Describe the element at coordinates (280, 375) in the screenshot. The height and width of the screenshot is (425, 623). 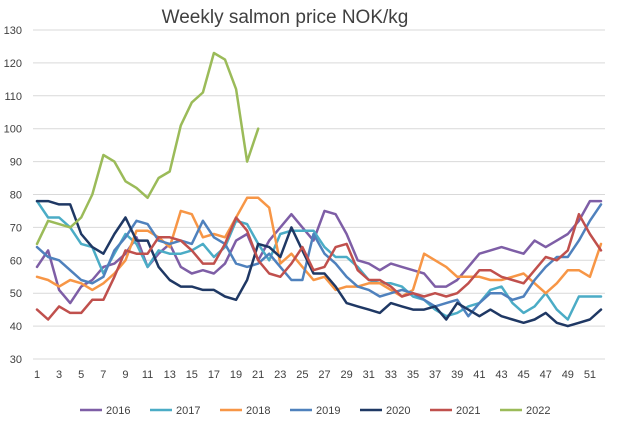
I see `x-tick-label: 23` at that location.